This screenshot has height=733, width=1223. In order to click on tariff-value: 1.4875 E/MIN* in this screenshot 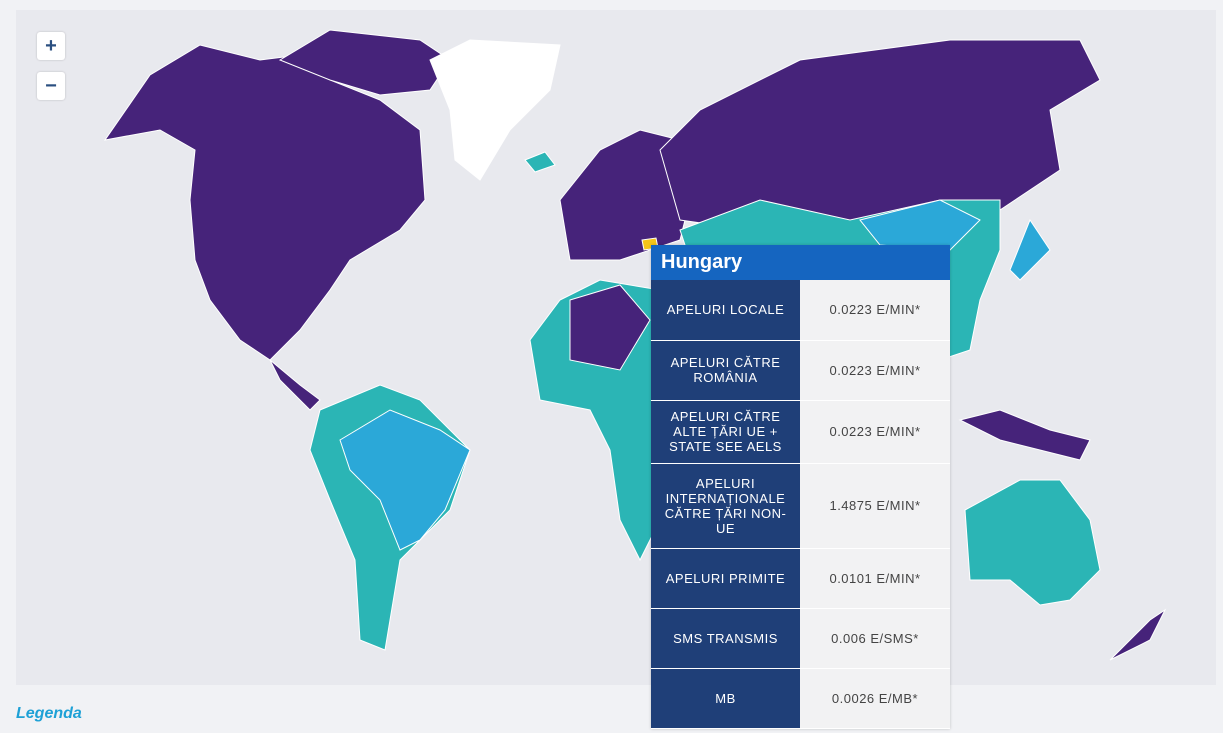, I will do `click(875, 506)`.